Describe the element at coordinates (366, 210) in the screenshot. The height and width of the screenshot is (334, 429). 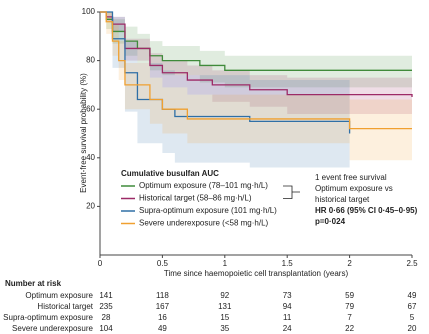
I see `annotation: HR 0·66 (95% CI 0·45–0·95)` at that location.